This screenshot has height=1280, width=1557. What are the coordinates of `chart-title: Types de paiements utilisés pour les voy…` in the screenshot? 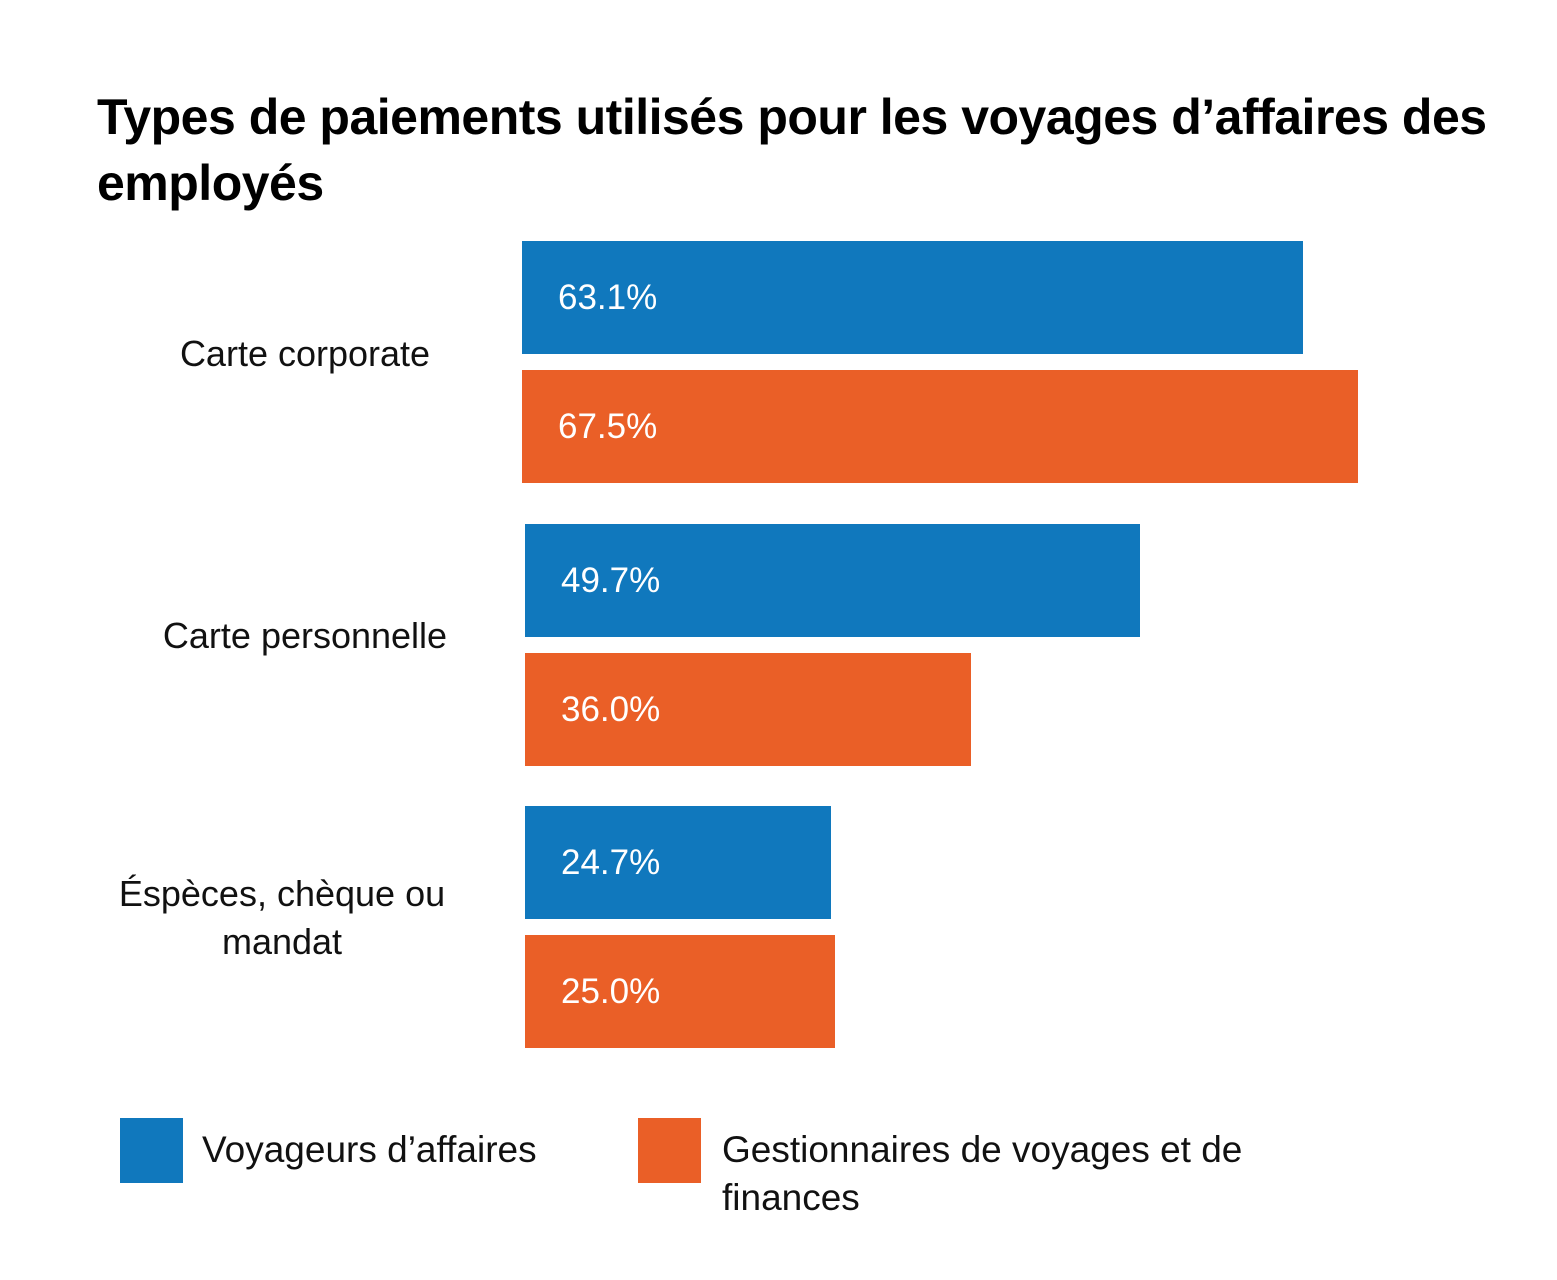 It's located at (792, 150).